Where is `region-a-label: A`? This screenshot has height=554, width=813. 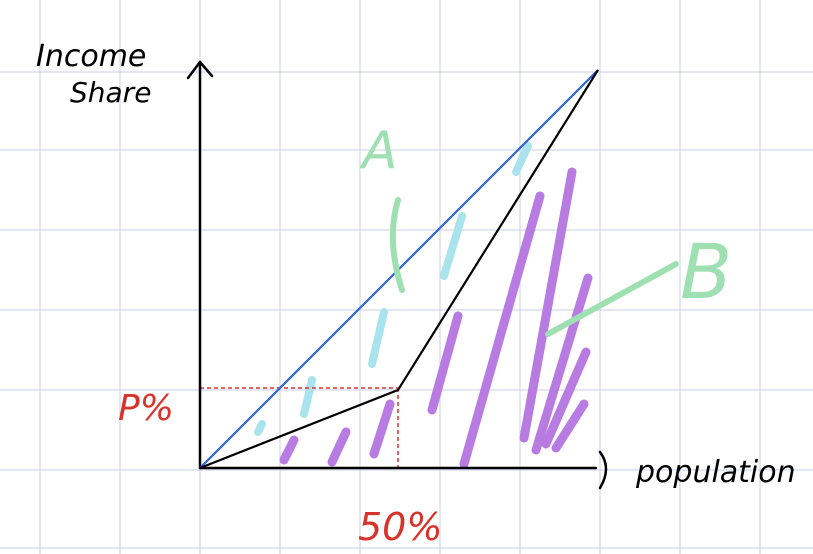
region-a-label: A is located at coordinates (378, 151).